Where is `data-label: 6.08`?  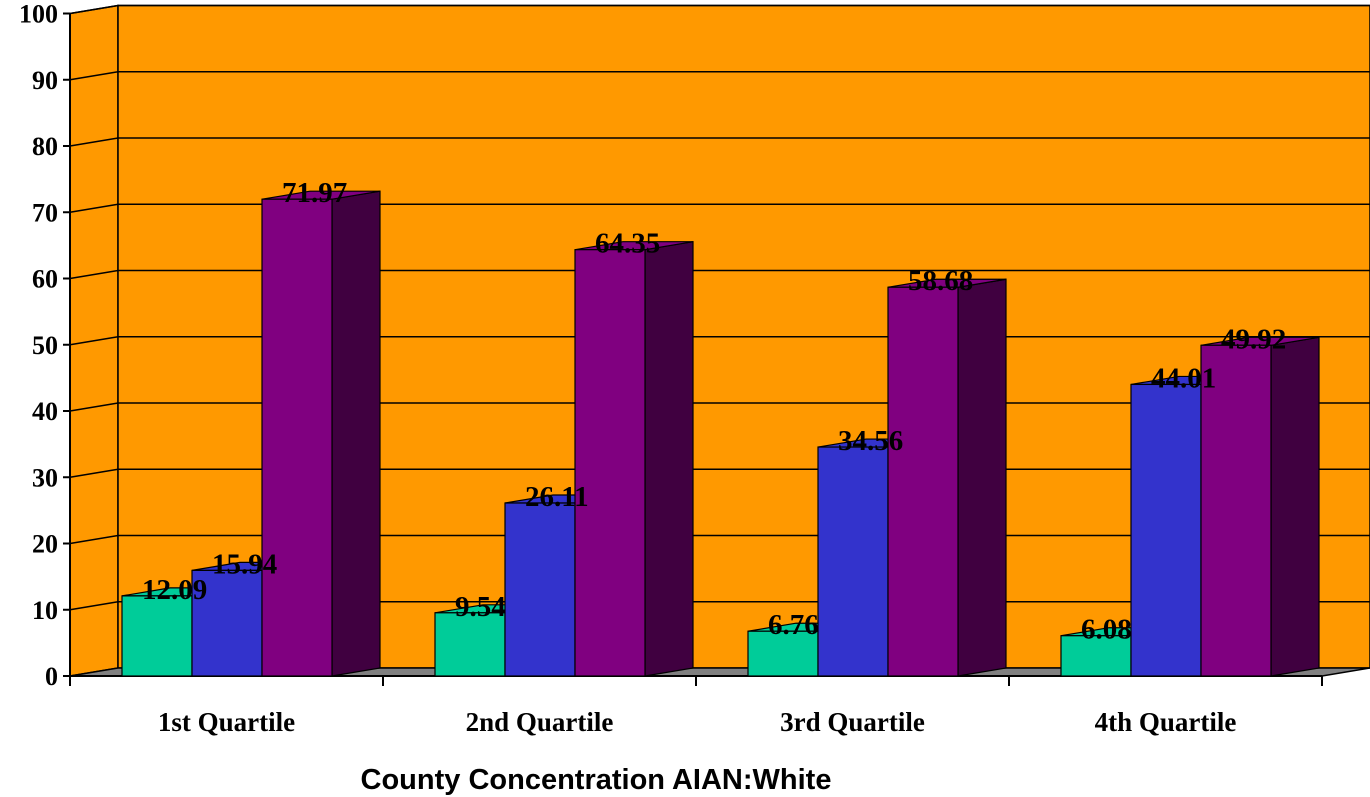
data-label: 6.08 is located at coordinates (1106, 630).